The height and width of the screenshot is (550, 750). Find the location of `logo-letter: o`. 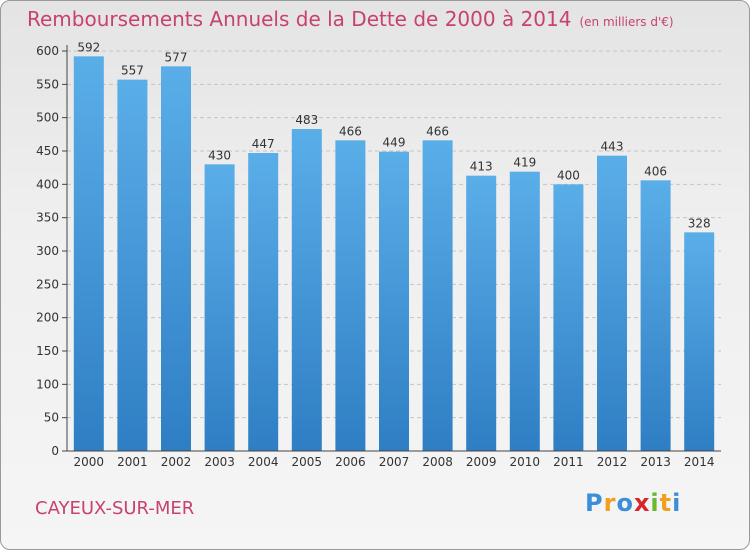

logo-letter: o is located at coordinates (625, 503).